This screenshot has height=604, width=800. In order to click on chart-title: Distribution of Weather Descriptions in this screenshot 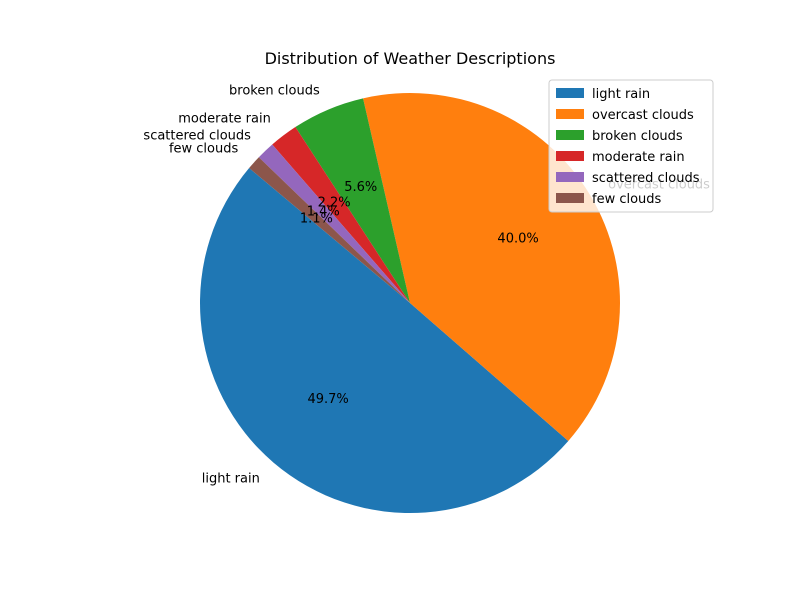, I will do `click(410, 58)`.